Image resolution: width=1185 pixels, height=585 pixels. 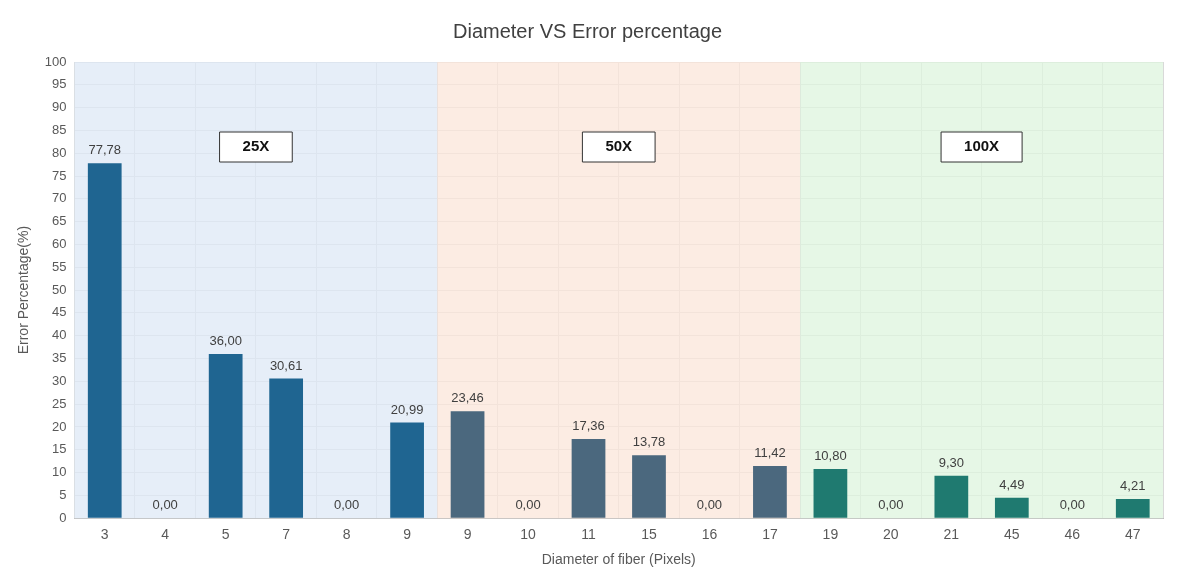 I want to click on y-tick-label: 95, so click(x=59, y=84).